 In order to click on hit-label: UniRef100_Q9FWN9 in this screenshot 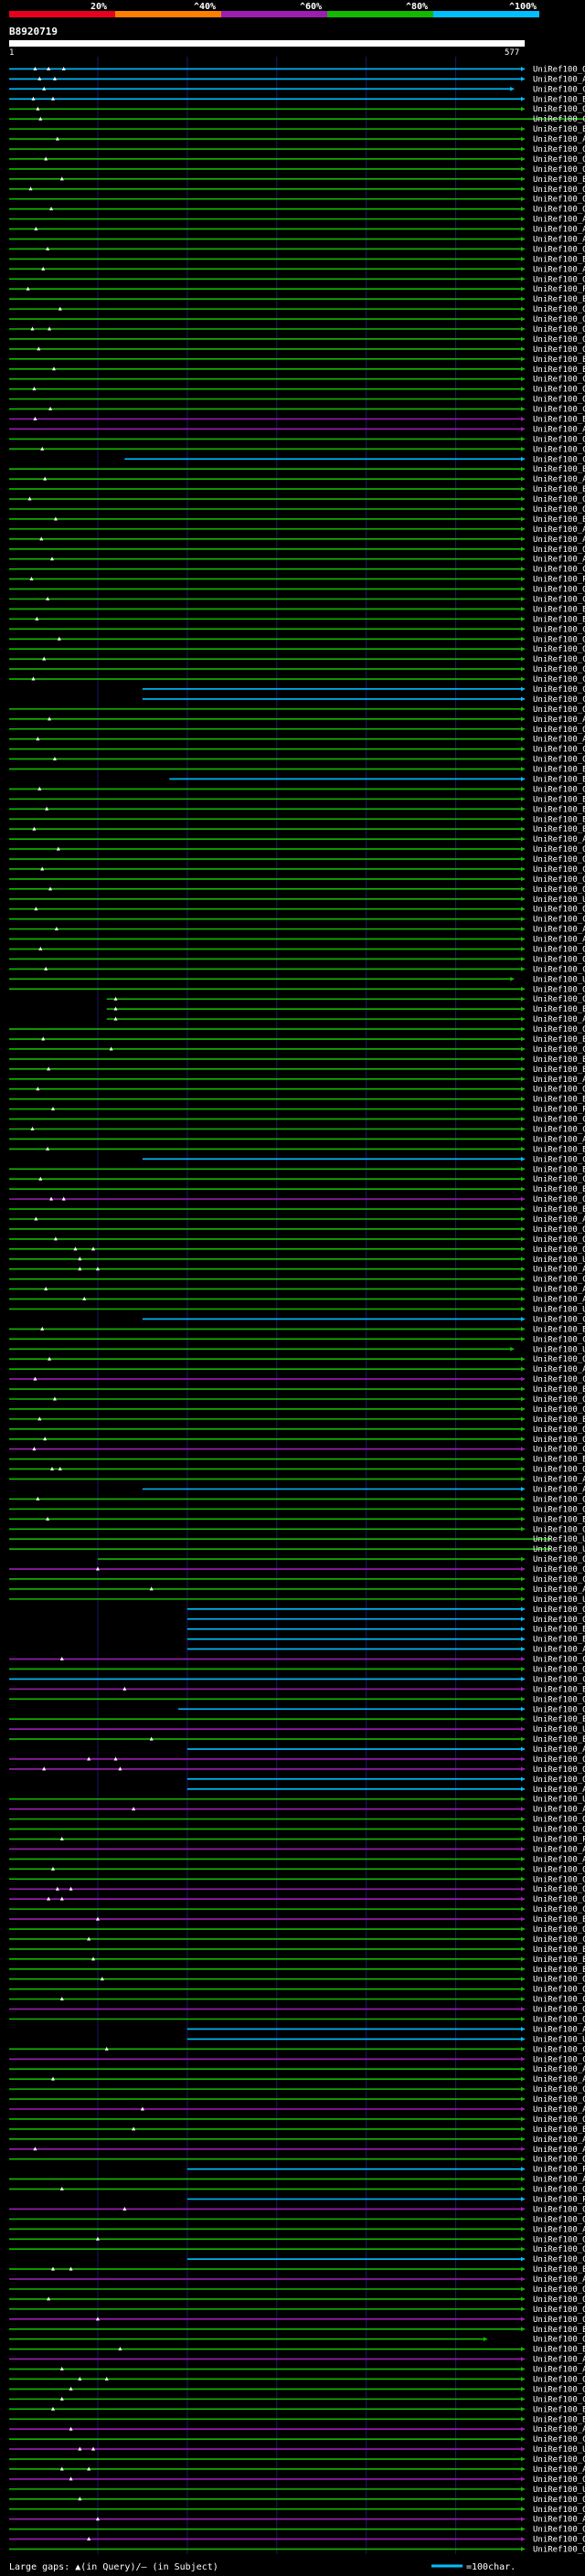, I will do `click(559, 2550)`.